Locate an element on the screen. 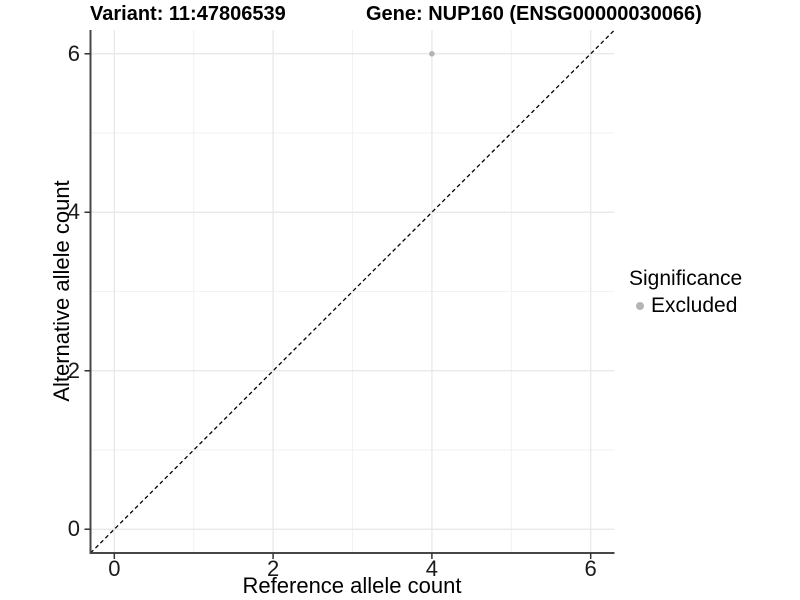 This screenshot has width=800, height=600. x-axis-title: Reference allele count is located at coordinates (352, 585).